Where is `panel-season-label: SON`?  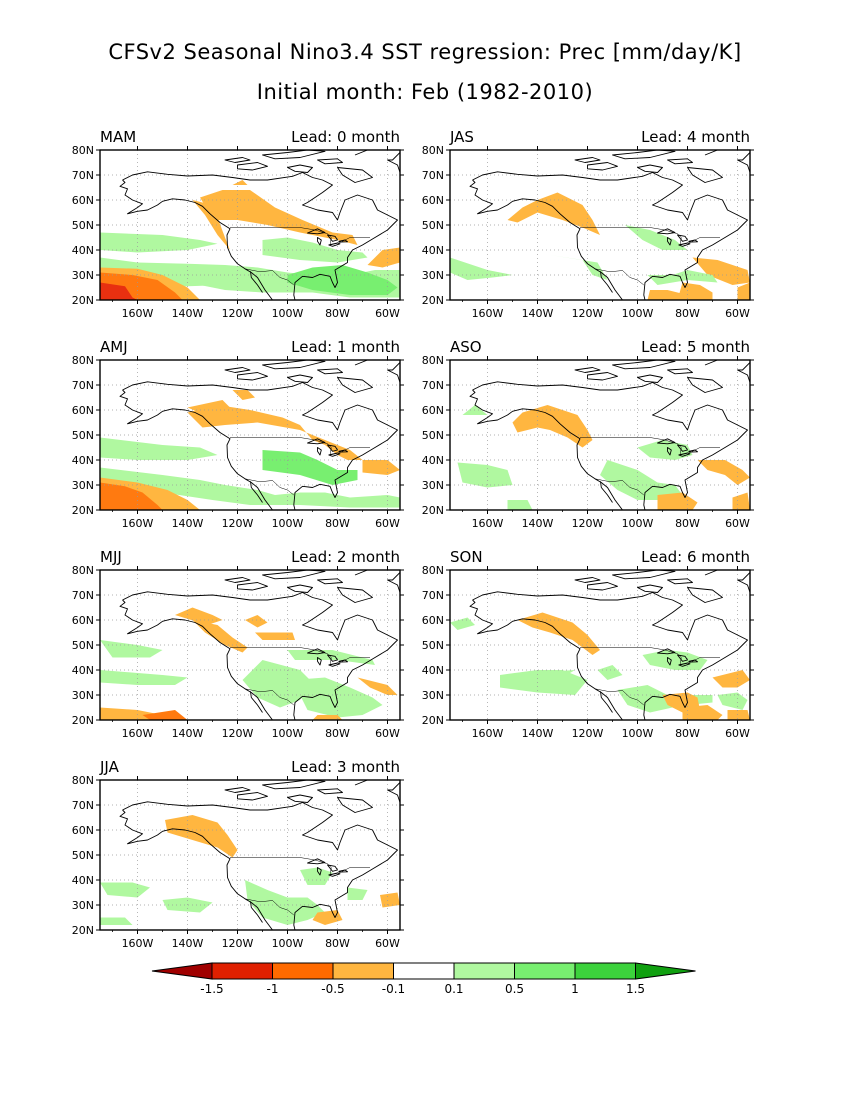 panel-season-label: SON is located at coordinates (466, 557).